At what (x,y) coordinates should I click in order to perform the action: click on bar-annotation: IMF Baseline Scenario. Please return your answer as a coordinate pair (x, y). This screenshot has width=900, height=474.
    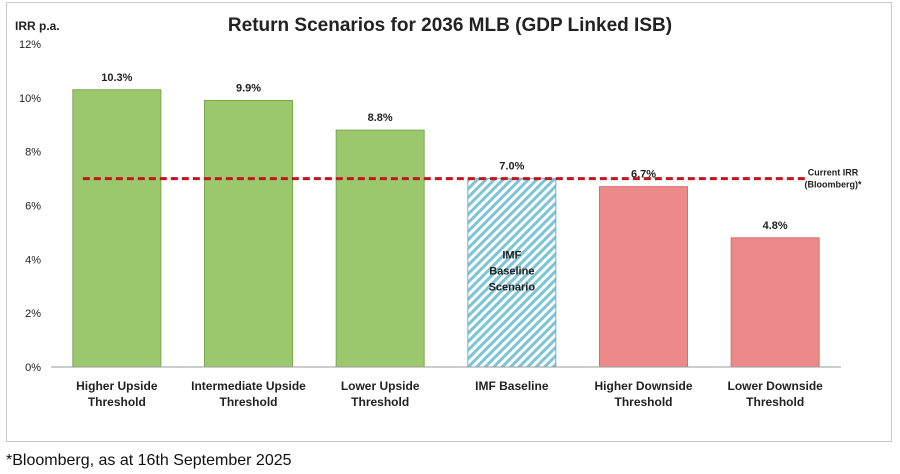
    Looking at the image, I should click on (512, 272).